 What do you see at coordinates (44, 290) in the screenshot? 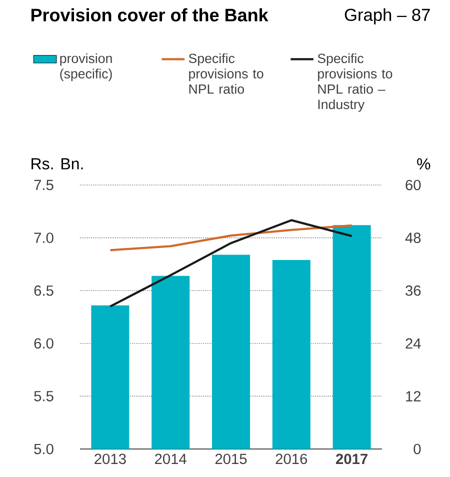
I see `y-tick-label: 6.5` at bounding box center [44, 290].